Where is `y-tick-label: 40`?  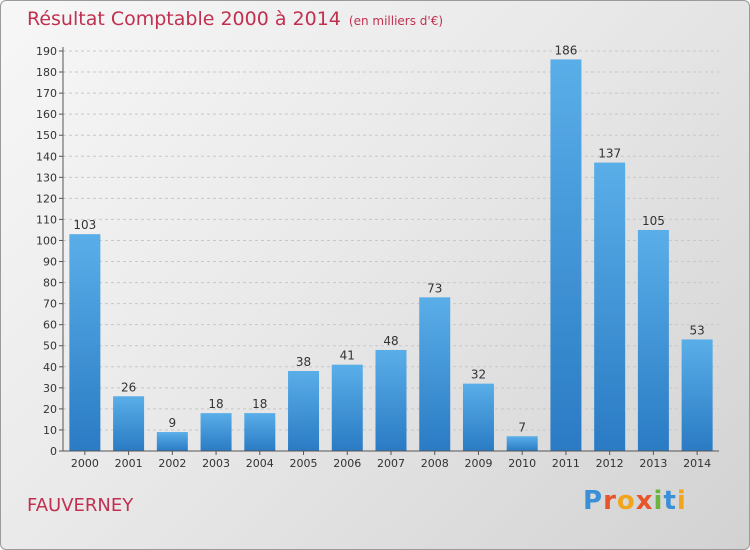 y-tick-label: 40 is located at coordinates (50, 367).